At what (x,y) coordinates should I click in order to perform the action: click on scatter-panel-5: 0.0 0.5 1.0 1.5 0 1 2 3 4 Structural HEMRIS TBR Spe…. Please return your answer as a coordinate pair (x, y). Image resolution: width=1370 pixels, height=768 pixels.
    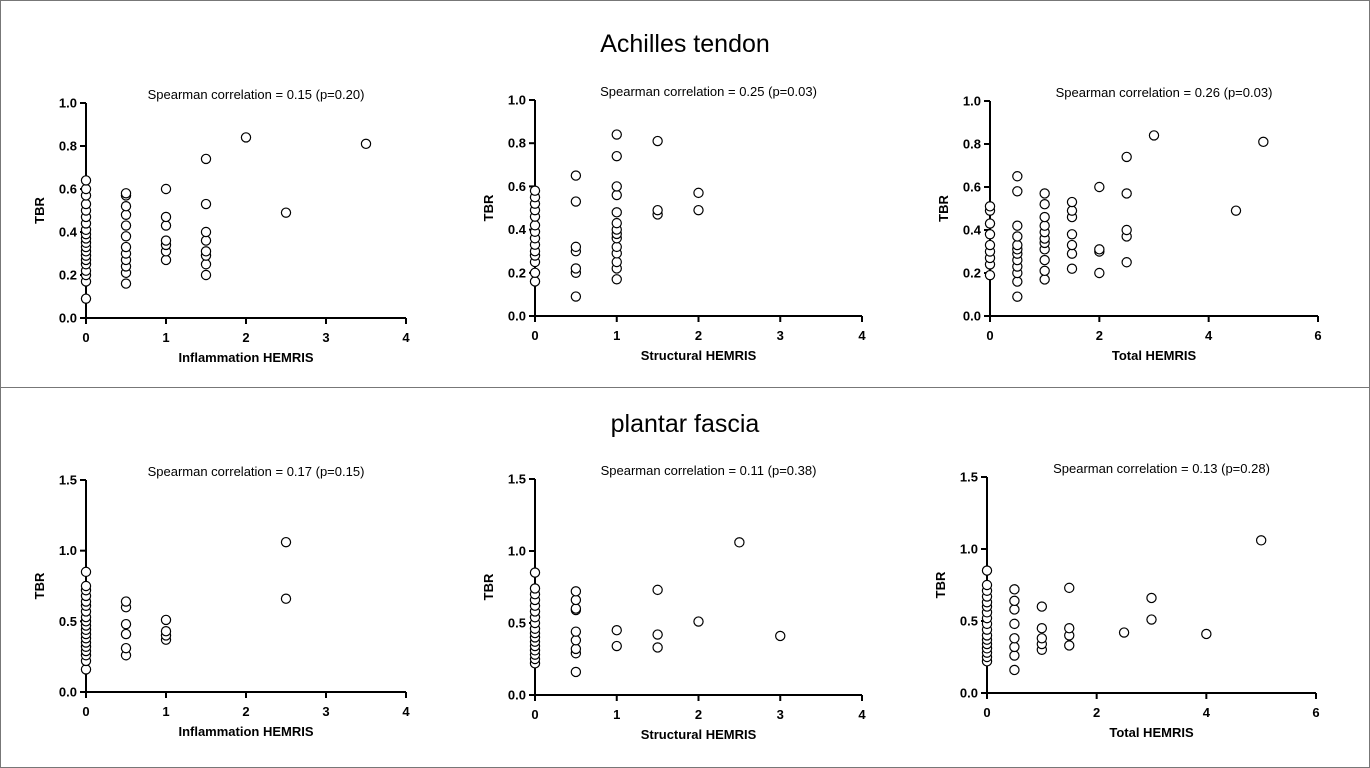
    Looking at the image, I should click on (673, 602).